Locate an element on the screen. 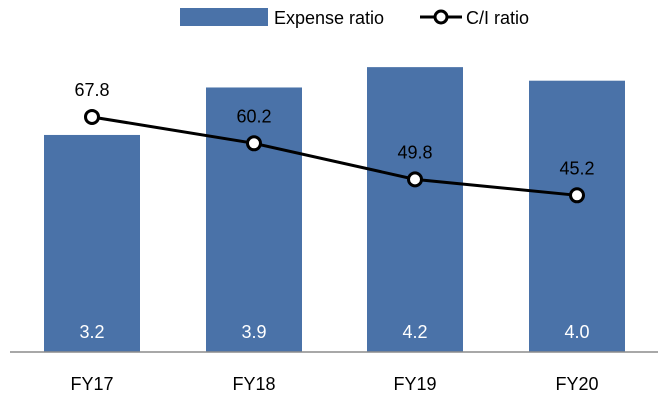  legend-label-ci-ratio: C/I ratio is located at coordinates (497, 18).